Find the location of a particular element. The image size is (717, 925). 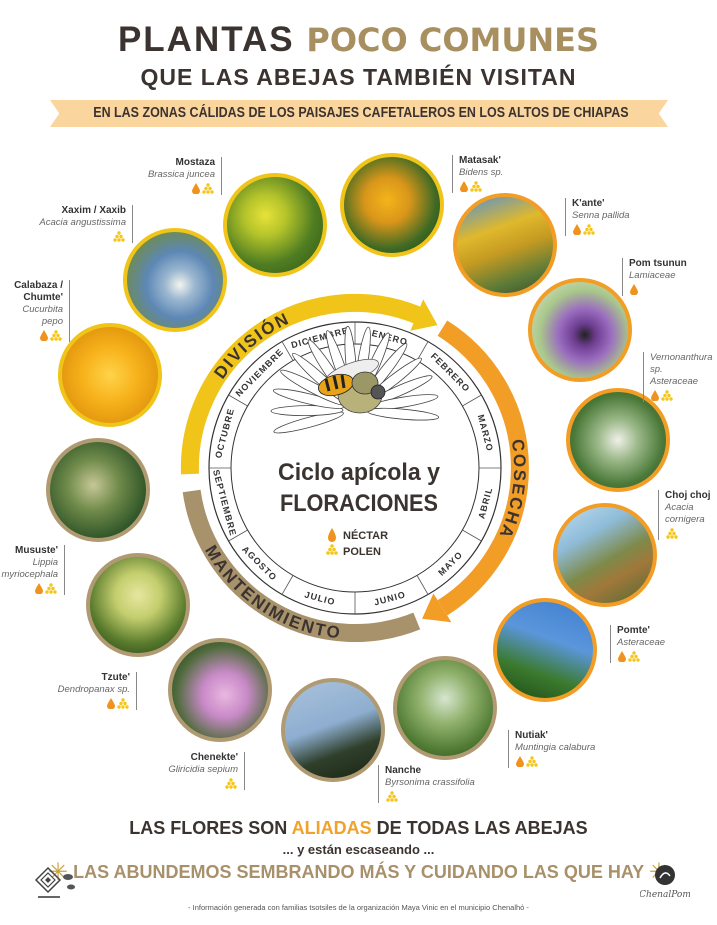

plant-photo-calabaza-chumte is located at coordinates (110, 375).